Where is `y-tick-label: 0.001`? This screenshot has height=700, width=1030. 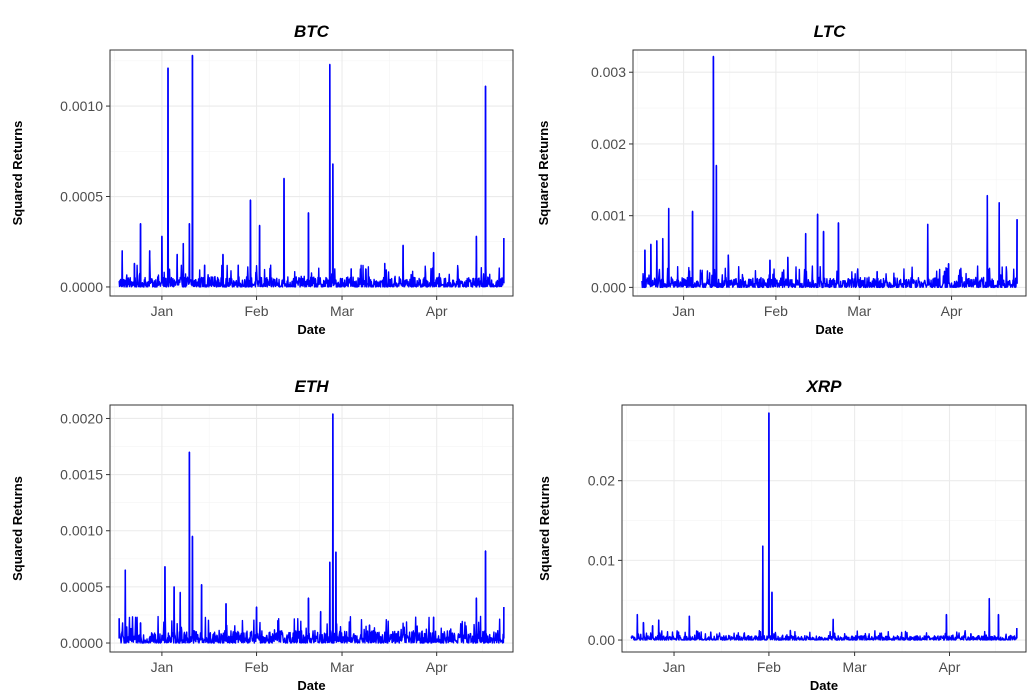
y-tick-label: 0.001 is located at coordinates (608, 216).